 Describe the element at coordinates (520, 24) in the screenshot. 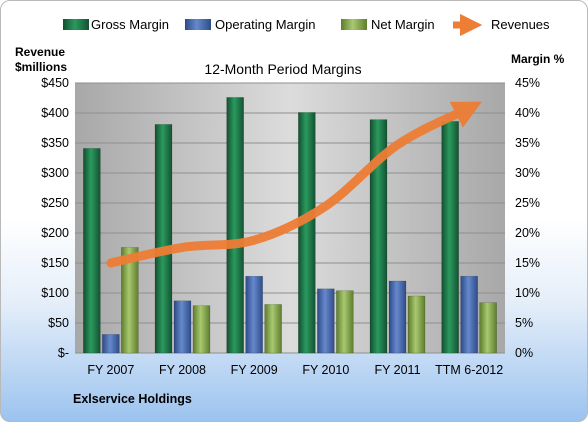

I see `legend-label-revenues: Revenues` at that location.